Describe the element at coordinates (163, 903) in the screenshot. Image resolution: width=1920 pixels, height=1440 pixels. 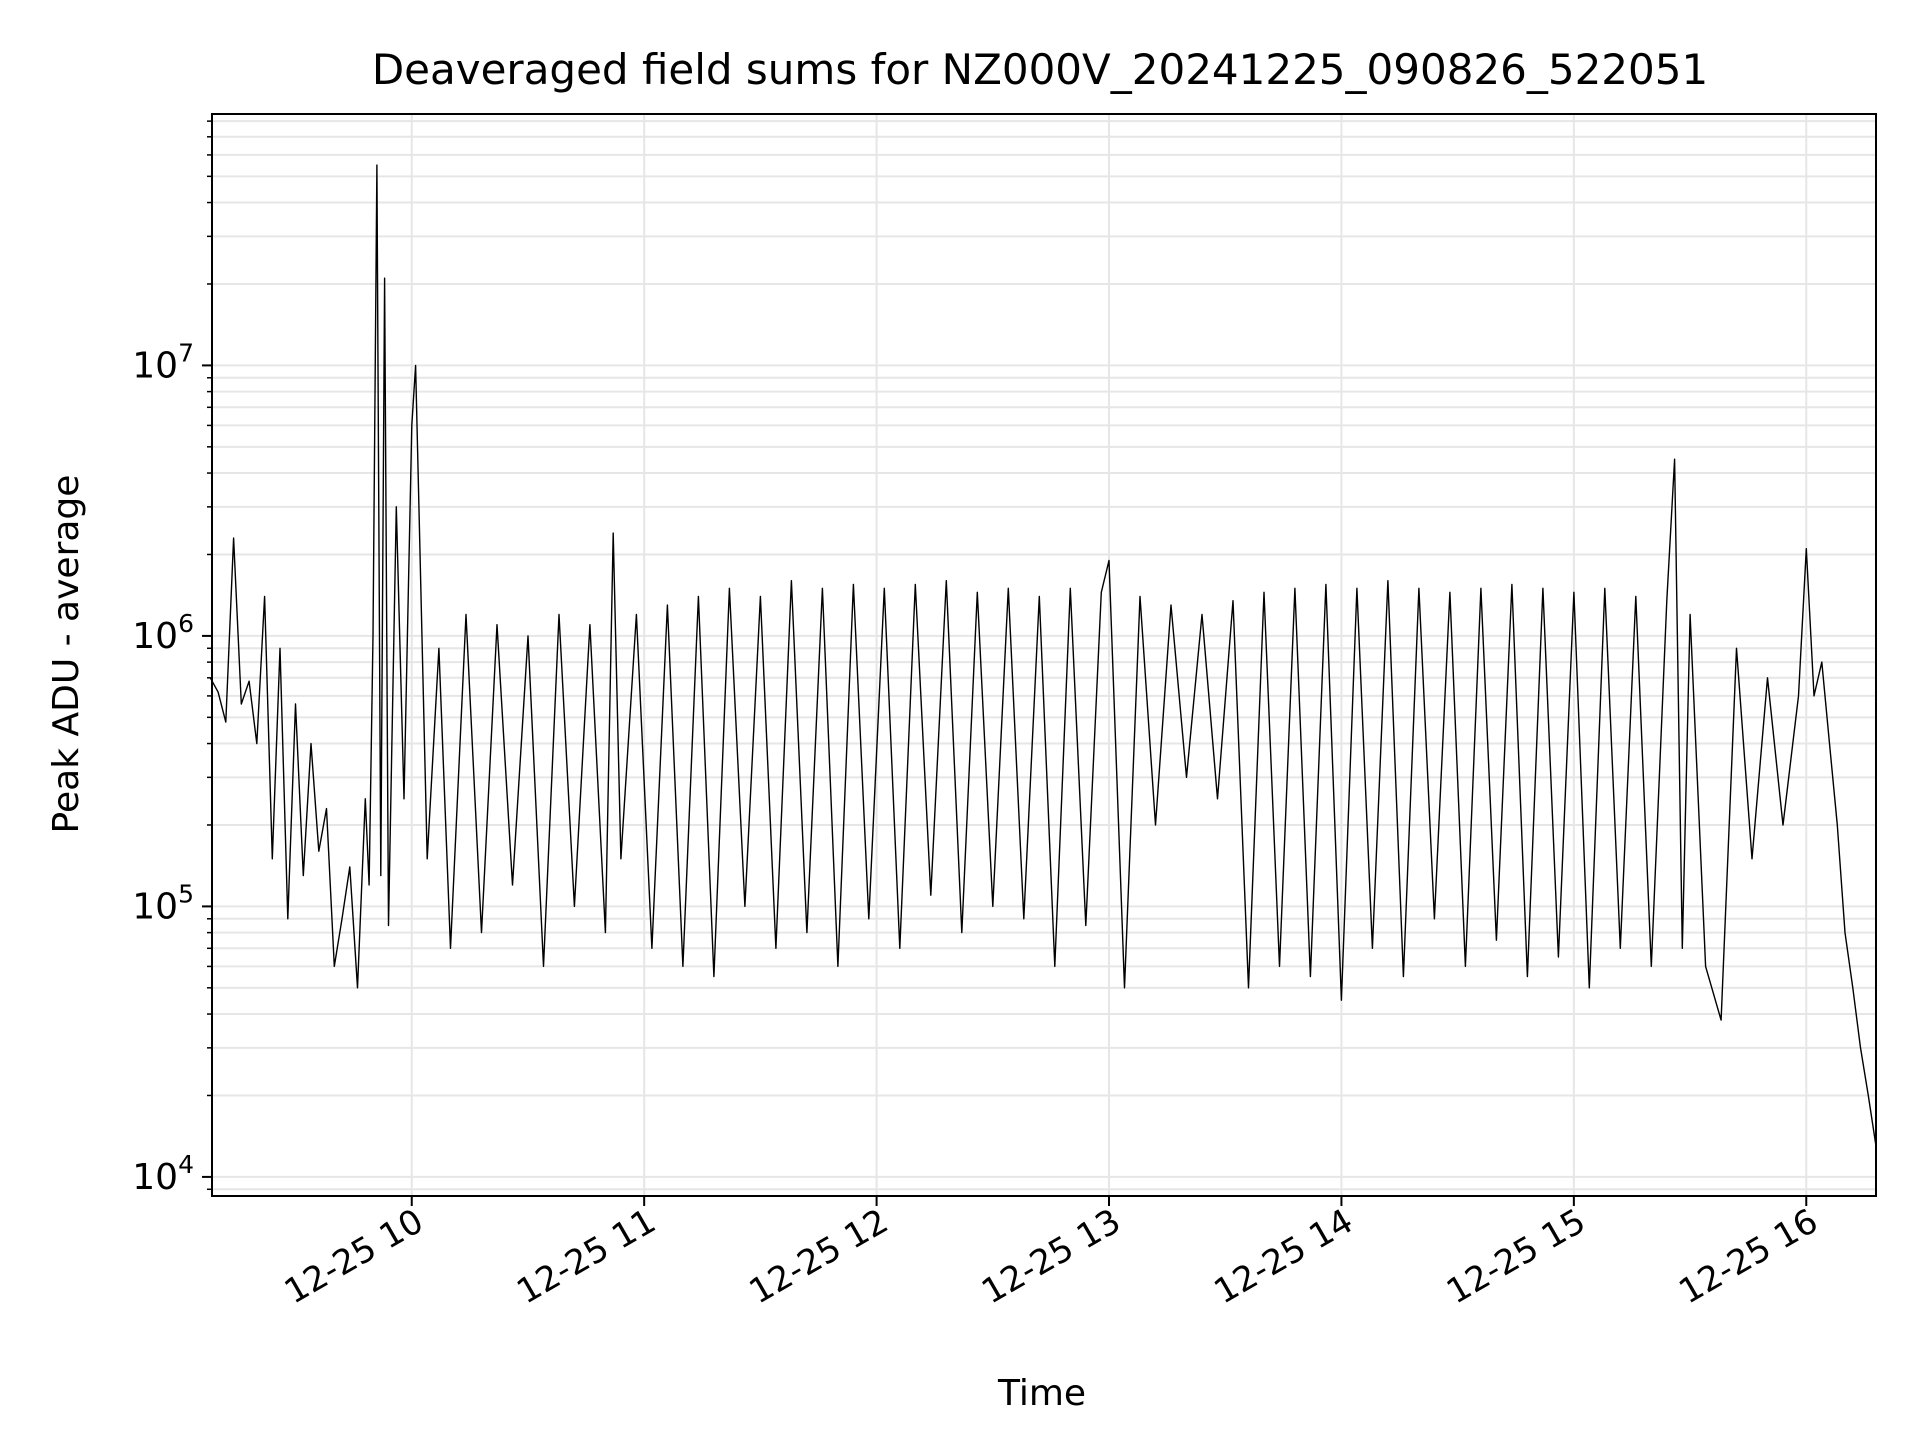
I see `y-tick-label: 10⁵` at that location.